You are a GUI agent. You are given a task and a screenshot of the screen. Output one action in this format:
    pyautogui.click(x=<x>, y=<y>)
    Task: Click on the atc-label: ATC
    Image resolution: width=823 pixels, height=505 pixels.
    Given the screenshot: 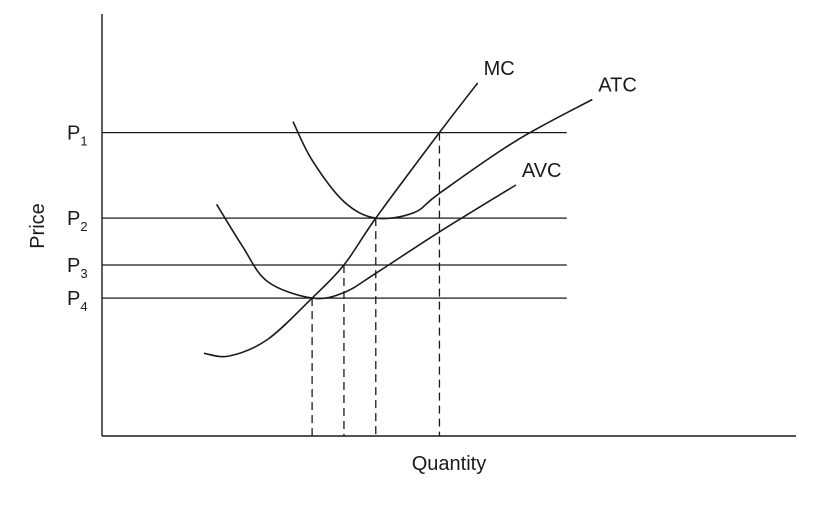 What is the action you would take?
    pyautogui.click(x=617, y=86)
    